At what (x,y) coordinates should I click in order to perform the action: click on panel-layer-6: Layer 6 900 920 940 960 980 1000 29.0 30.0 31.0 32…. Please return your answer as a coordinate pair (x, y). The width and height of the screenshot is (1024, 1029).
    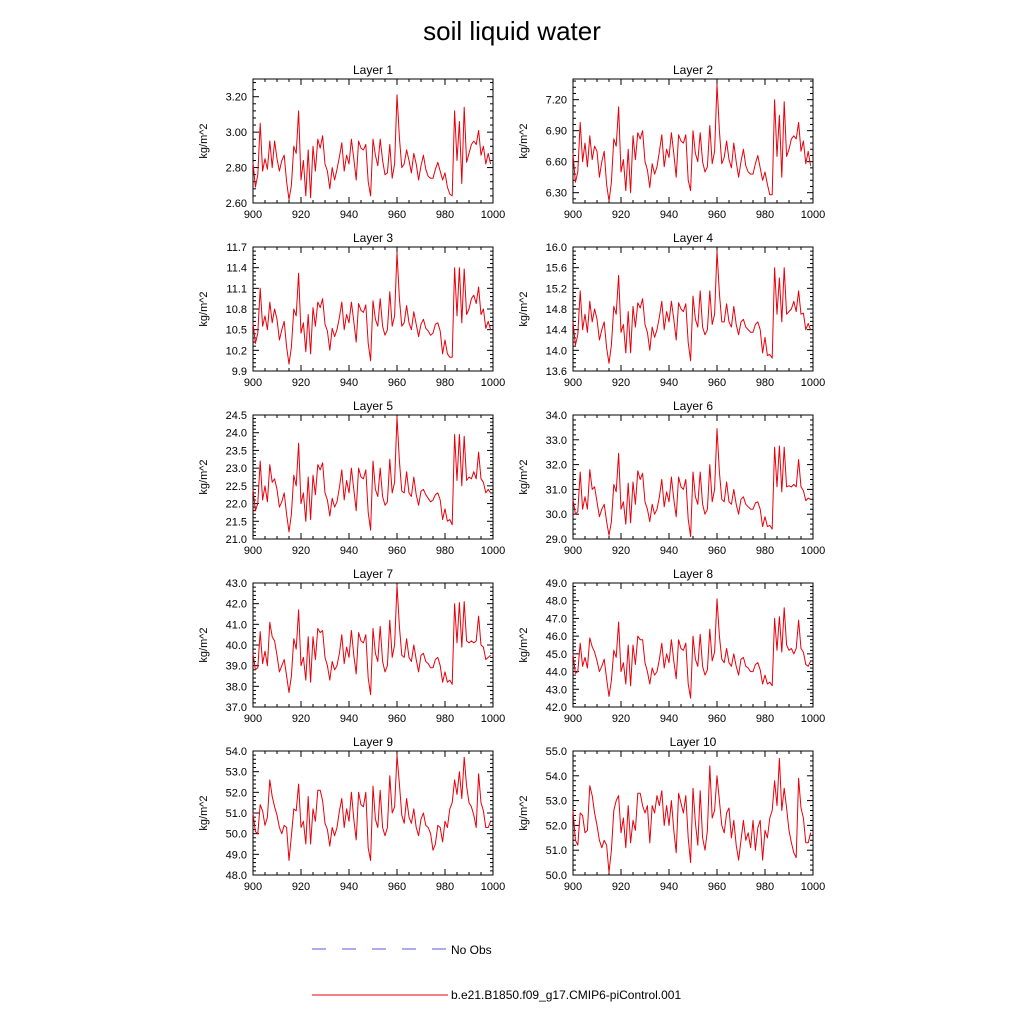
    Looking at the image, I should click on (671, 478).